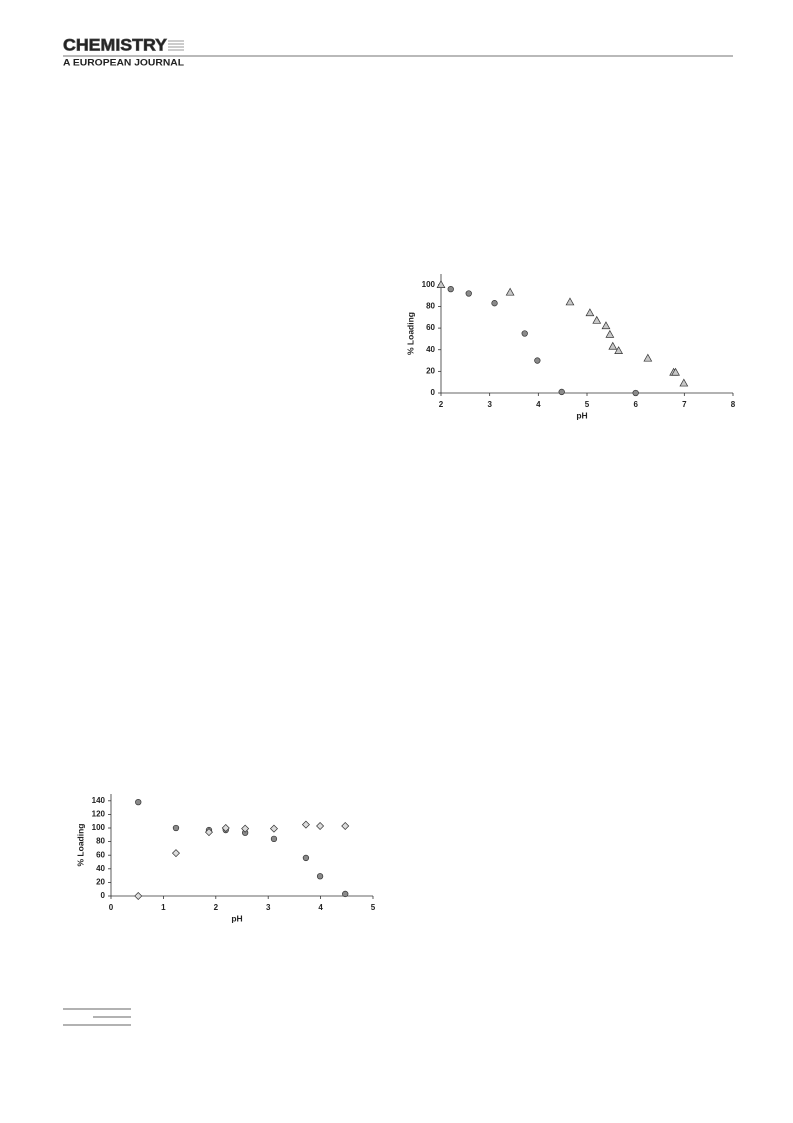 The image size is (793, 1123). Describe the element at coordinates (111, 907) in the screenshot. I see `x-tick-label: 0` at that location.